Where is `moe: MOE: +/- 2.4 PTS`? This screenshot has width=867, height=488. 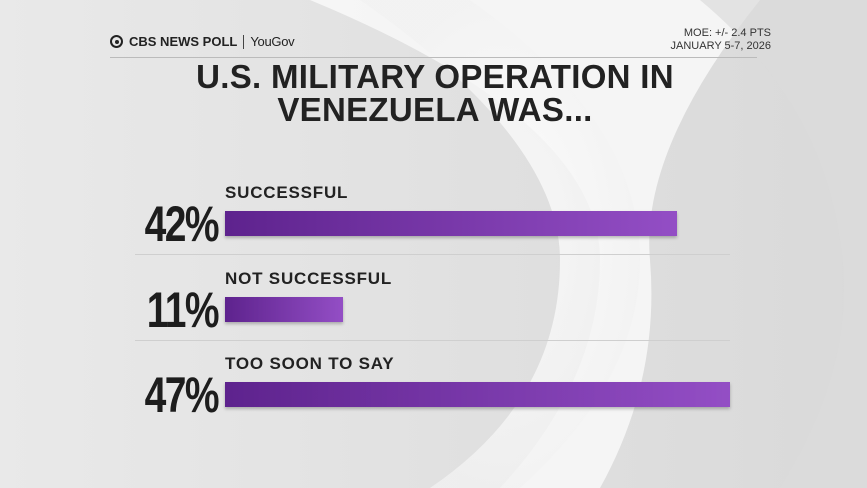 moe: MOE: +/- 2.4 PTS is located at coordinates (727, 33).